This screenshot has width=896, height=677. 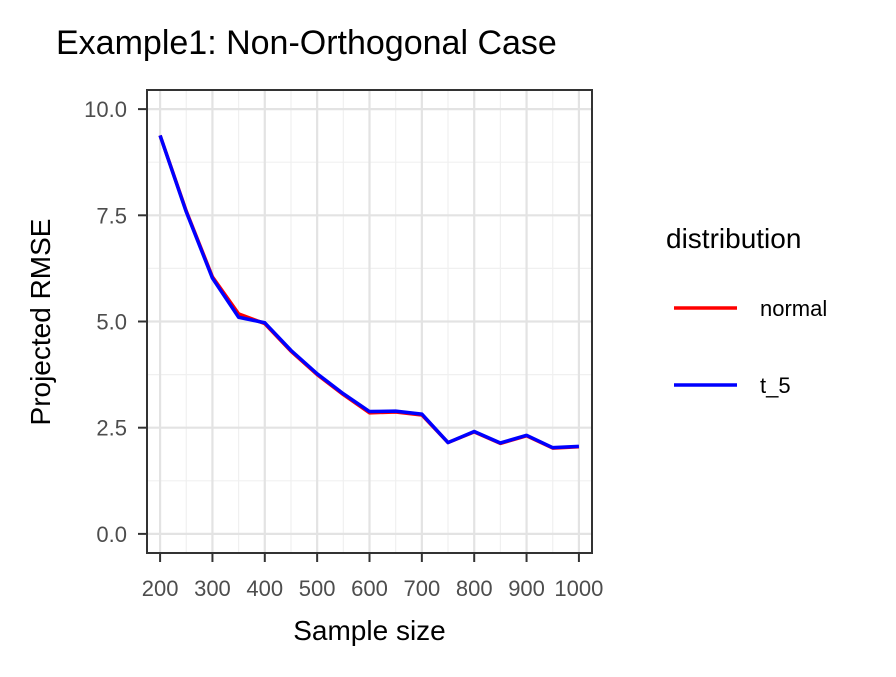 I want to click on y-tick-label: 2.5, so click(x=111, y=428).